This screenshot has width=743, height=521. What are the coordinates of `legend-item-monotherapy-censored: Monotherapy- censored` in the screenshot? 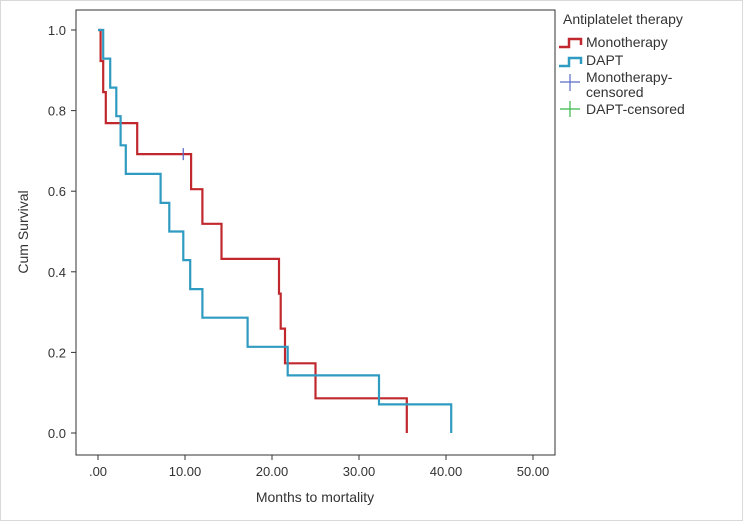 It's located at (616, 84).